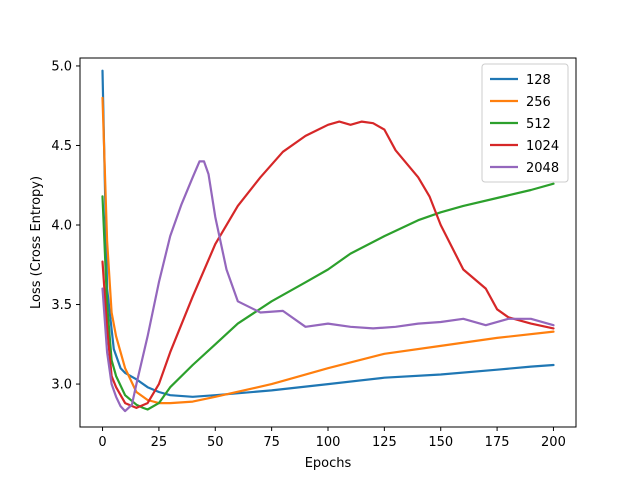 Image resolution: width=640 pixels, height=480 pixels. What do you see at coordinates (440, 442) in the screenshot?
I see `x-tick-label: 150` at bounding box center [440, 442].